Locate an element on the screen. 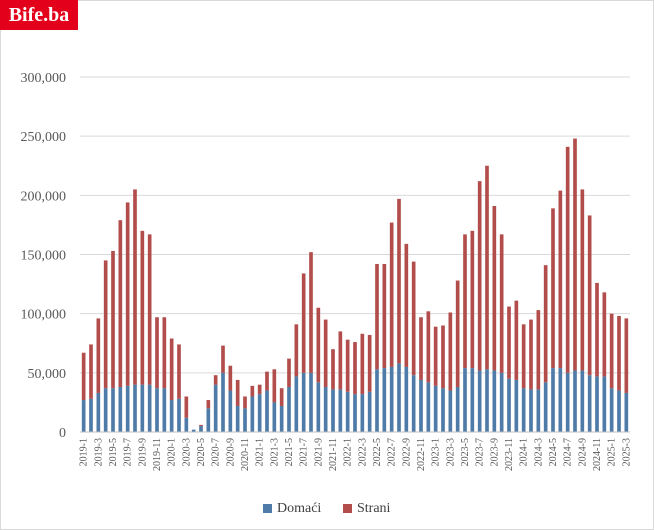  x-tick-label: 2021-11 is located at coordinates (333, 454).